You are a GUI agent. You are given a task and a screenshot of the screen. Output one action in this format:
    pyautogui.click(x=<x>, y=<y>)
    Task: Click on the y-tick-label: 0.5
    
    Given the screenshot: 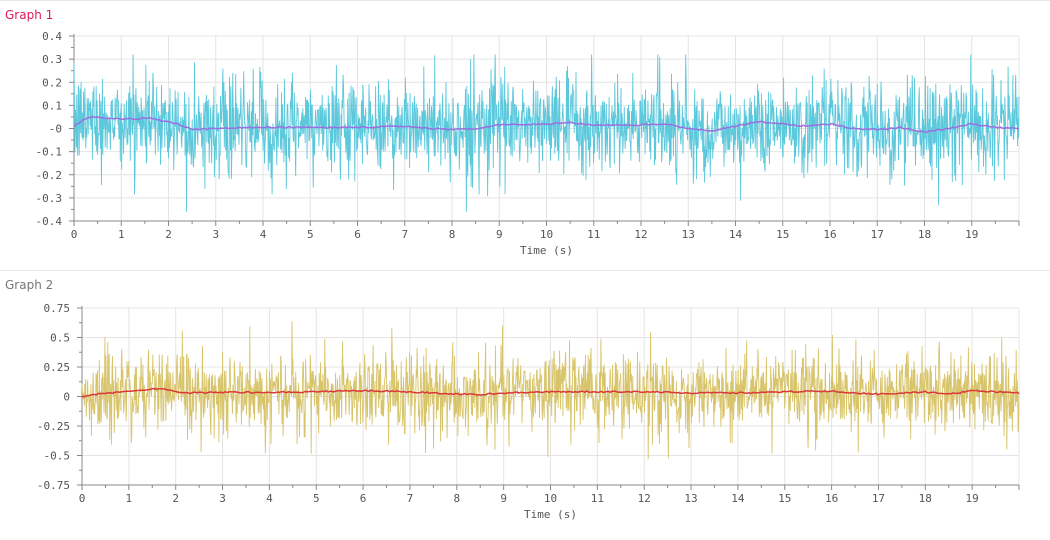 What is the action you would take?
    pyautogui.click(x=60, y=338)
    